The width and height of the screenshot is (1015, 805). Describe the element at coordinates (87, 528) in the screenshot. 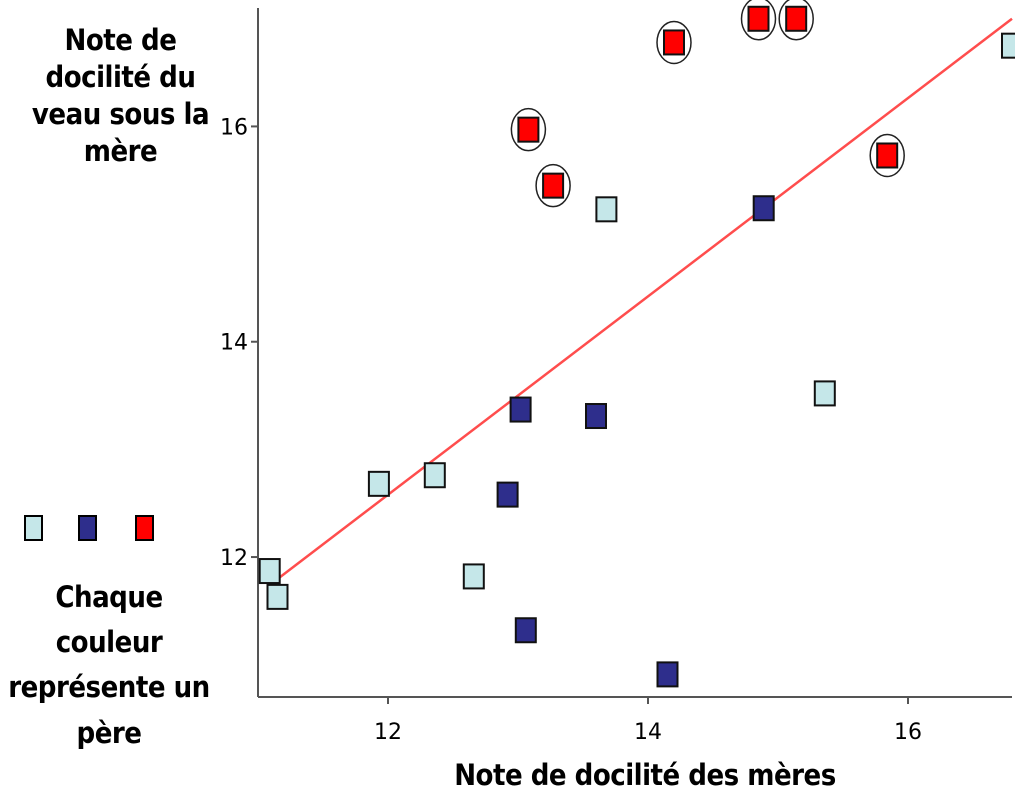

I see `legend-swatch-dark-blue` at that location.